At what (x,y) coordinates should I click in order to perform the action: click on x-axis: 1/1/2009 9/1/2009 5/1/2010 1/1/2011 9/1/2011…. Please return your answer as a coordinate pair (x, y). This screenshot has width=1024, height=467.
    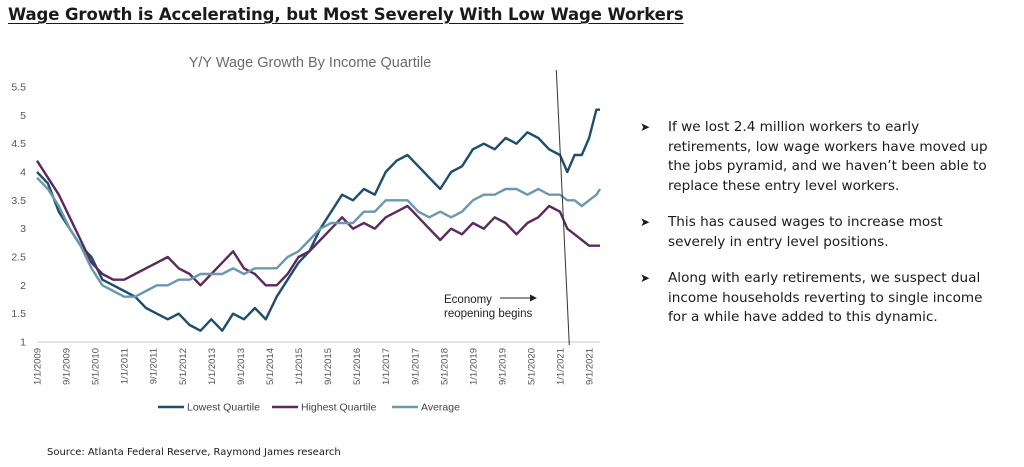
    Looking at the image, I should click on (316, 363).